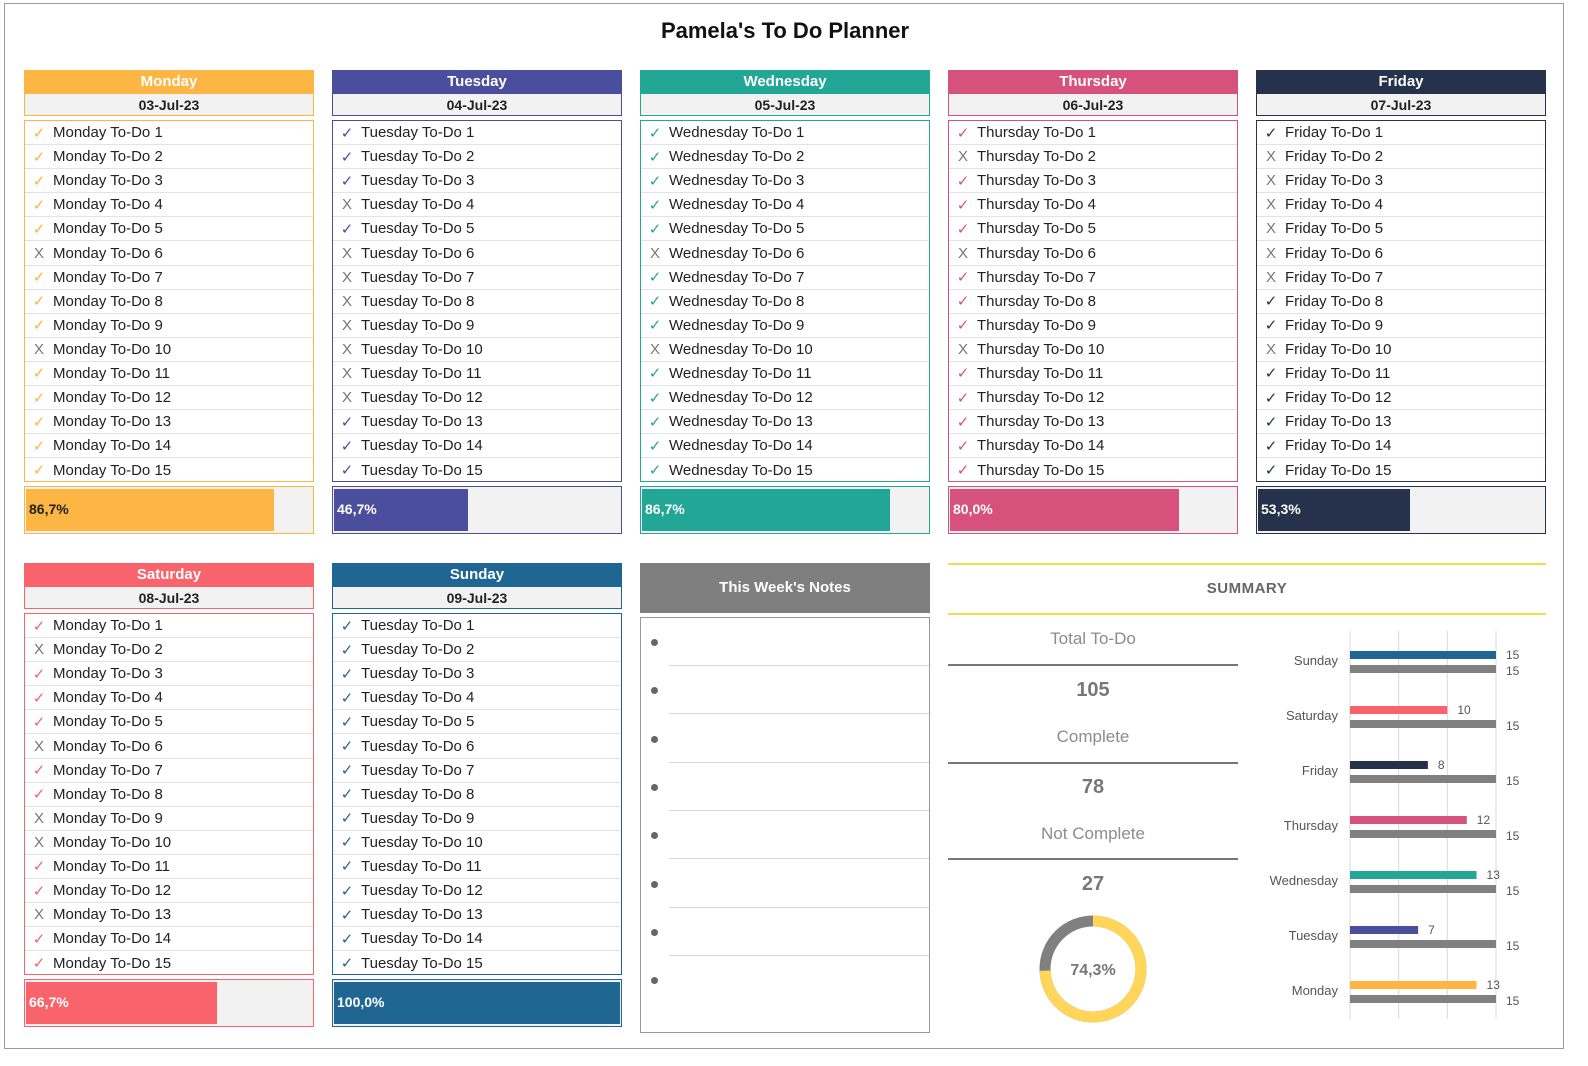 The image size is (1588, 1066). I want to click on task-text: Tuesday To-Do 10, so click(422, 349).